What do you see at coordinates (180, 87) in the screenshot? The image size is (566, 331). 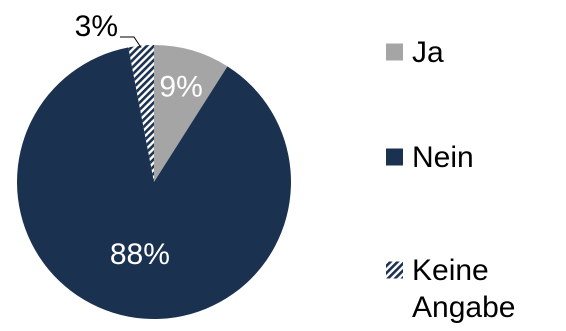 I see `slice-label-ja: 9%` at bounding box center [180, 87].